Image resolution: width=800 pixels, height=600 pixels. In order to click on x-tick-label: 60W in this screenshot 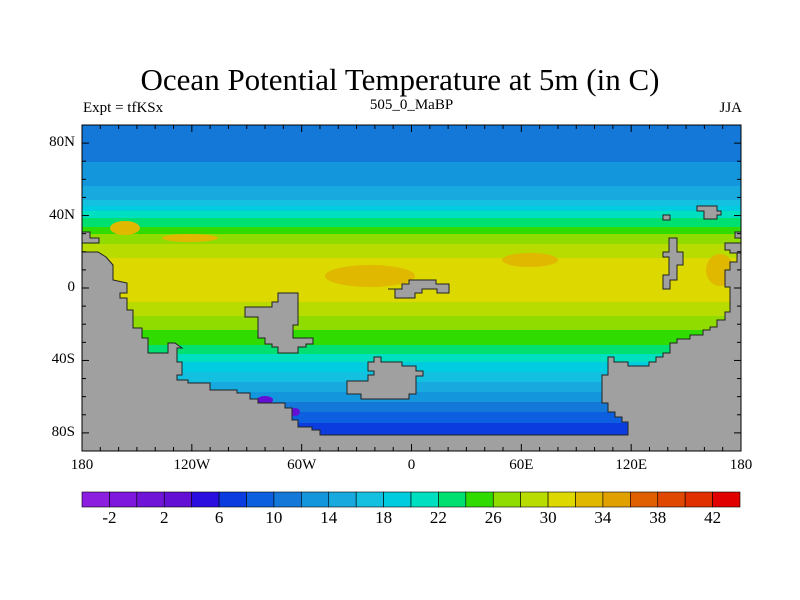, I will do `click(302, 465)`.